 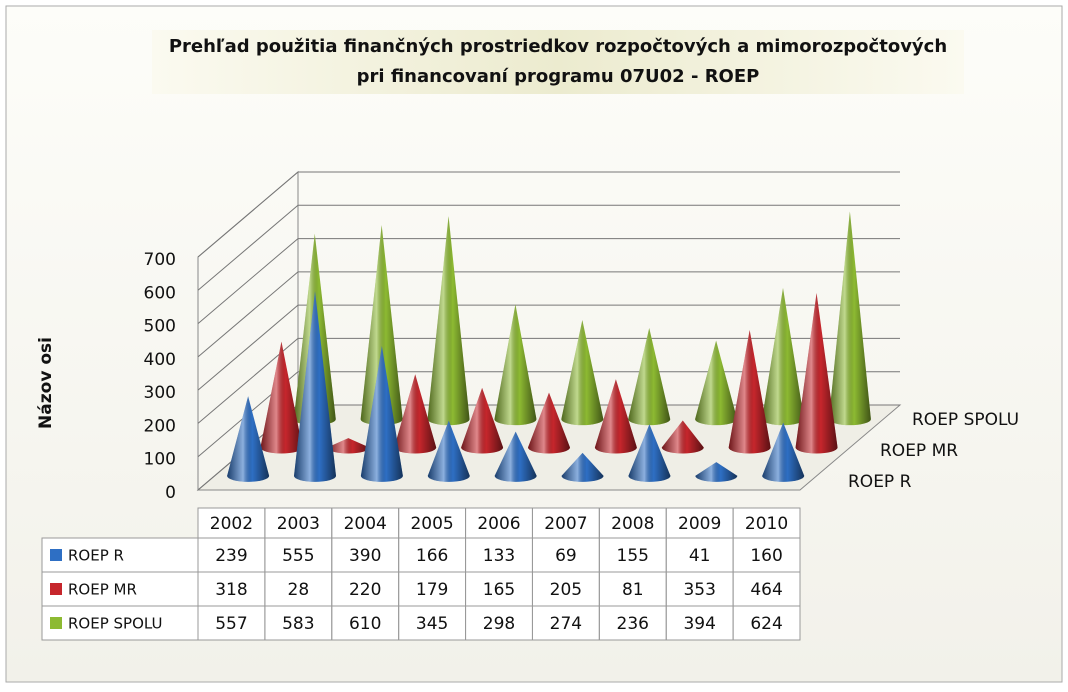 What do you see at coordinates (298, 524) in the screenshot?
I see `x-tick-label: 2003` at bounding box center [298, 524].